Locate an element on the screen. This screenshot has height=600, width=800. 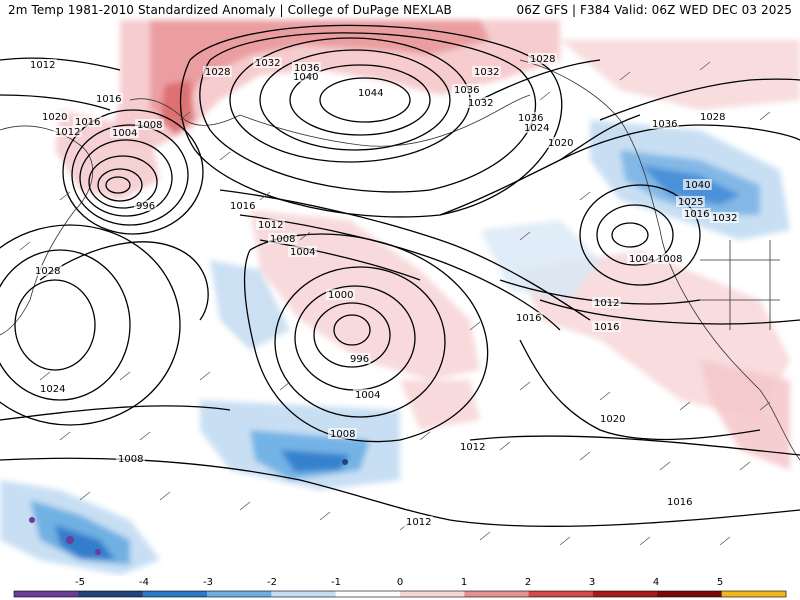
isobar-label: 1025 is located at coordinates (690, 202).